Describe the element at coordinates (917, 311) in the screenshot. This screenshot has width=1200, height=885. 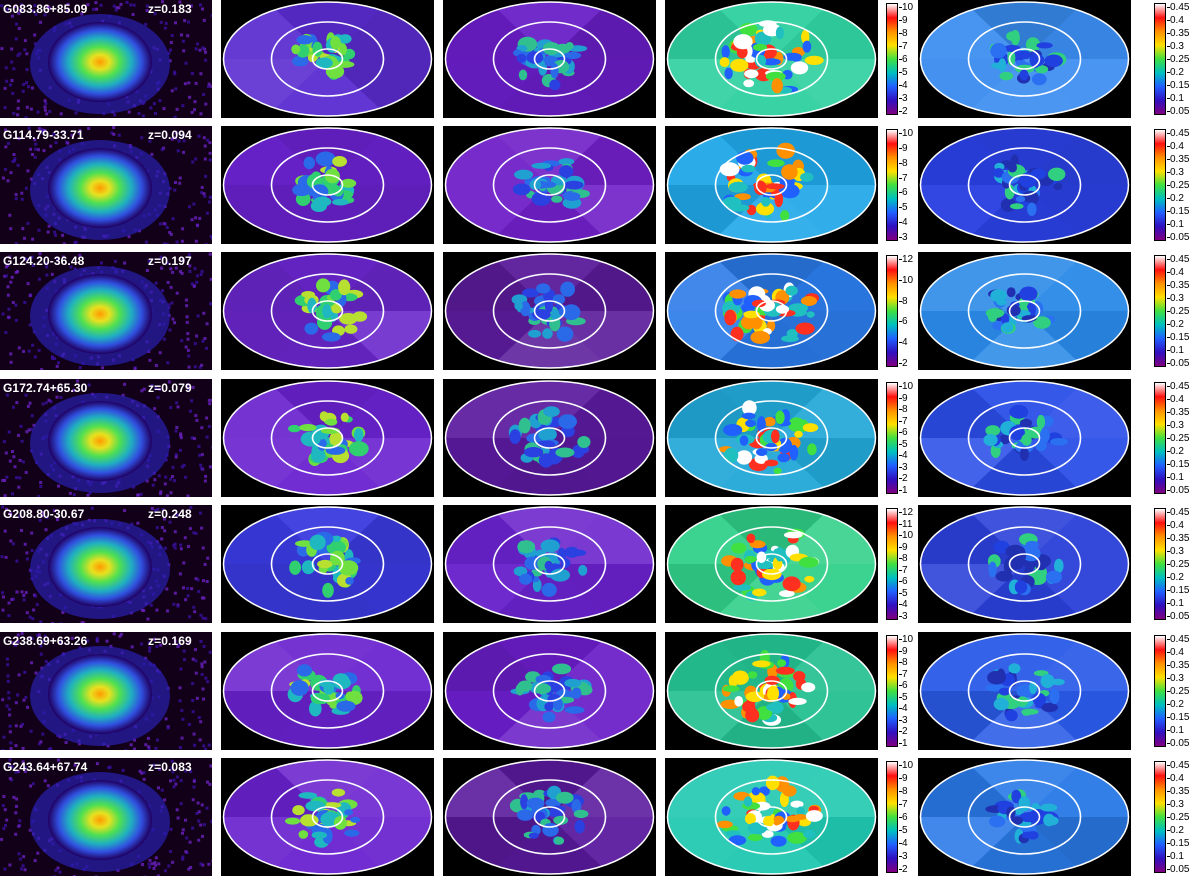
I see `temperature-ticks: 12 10 8 6 4 2` at that location.